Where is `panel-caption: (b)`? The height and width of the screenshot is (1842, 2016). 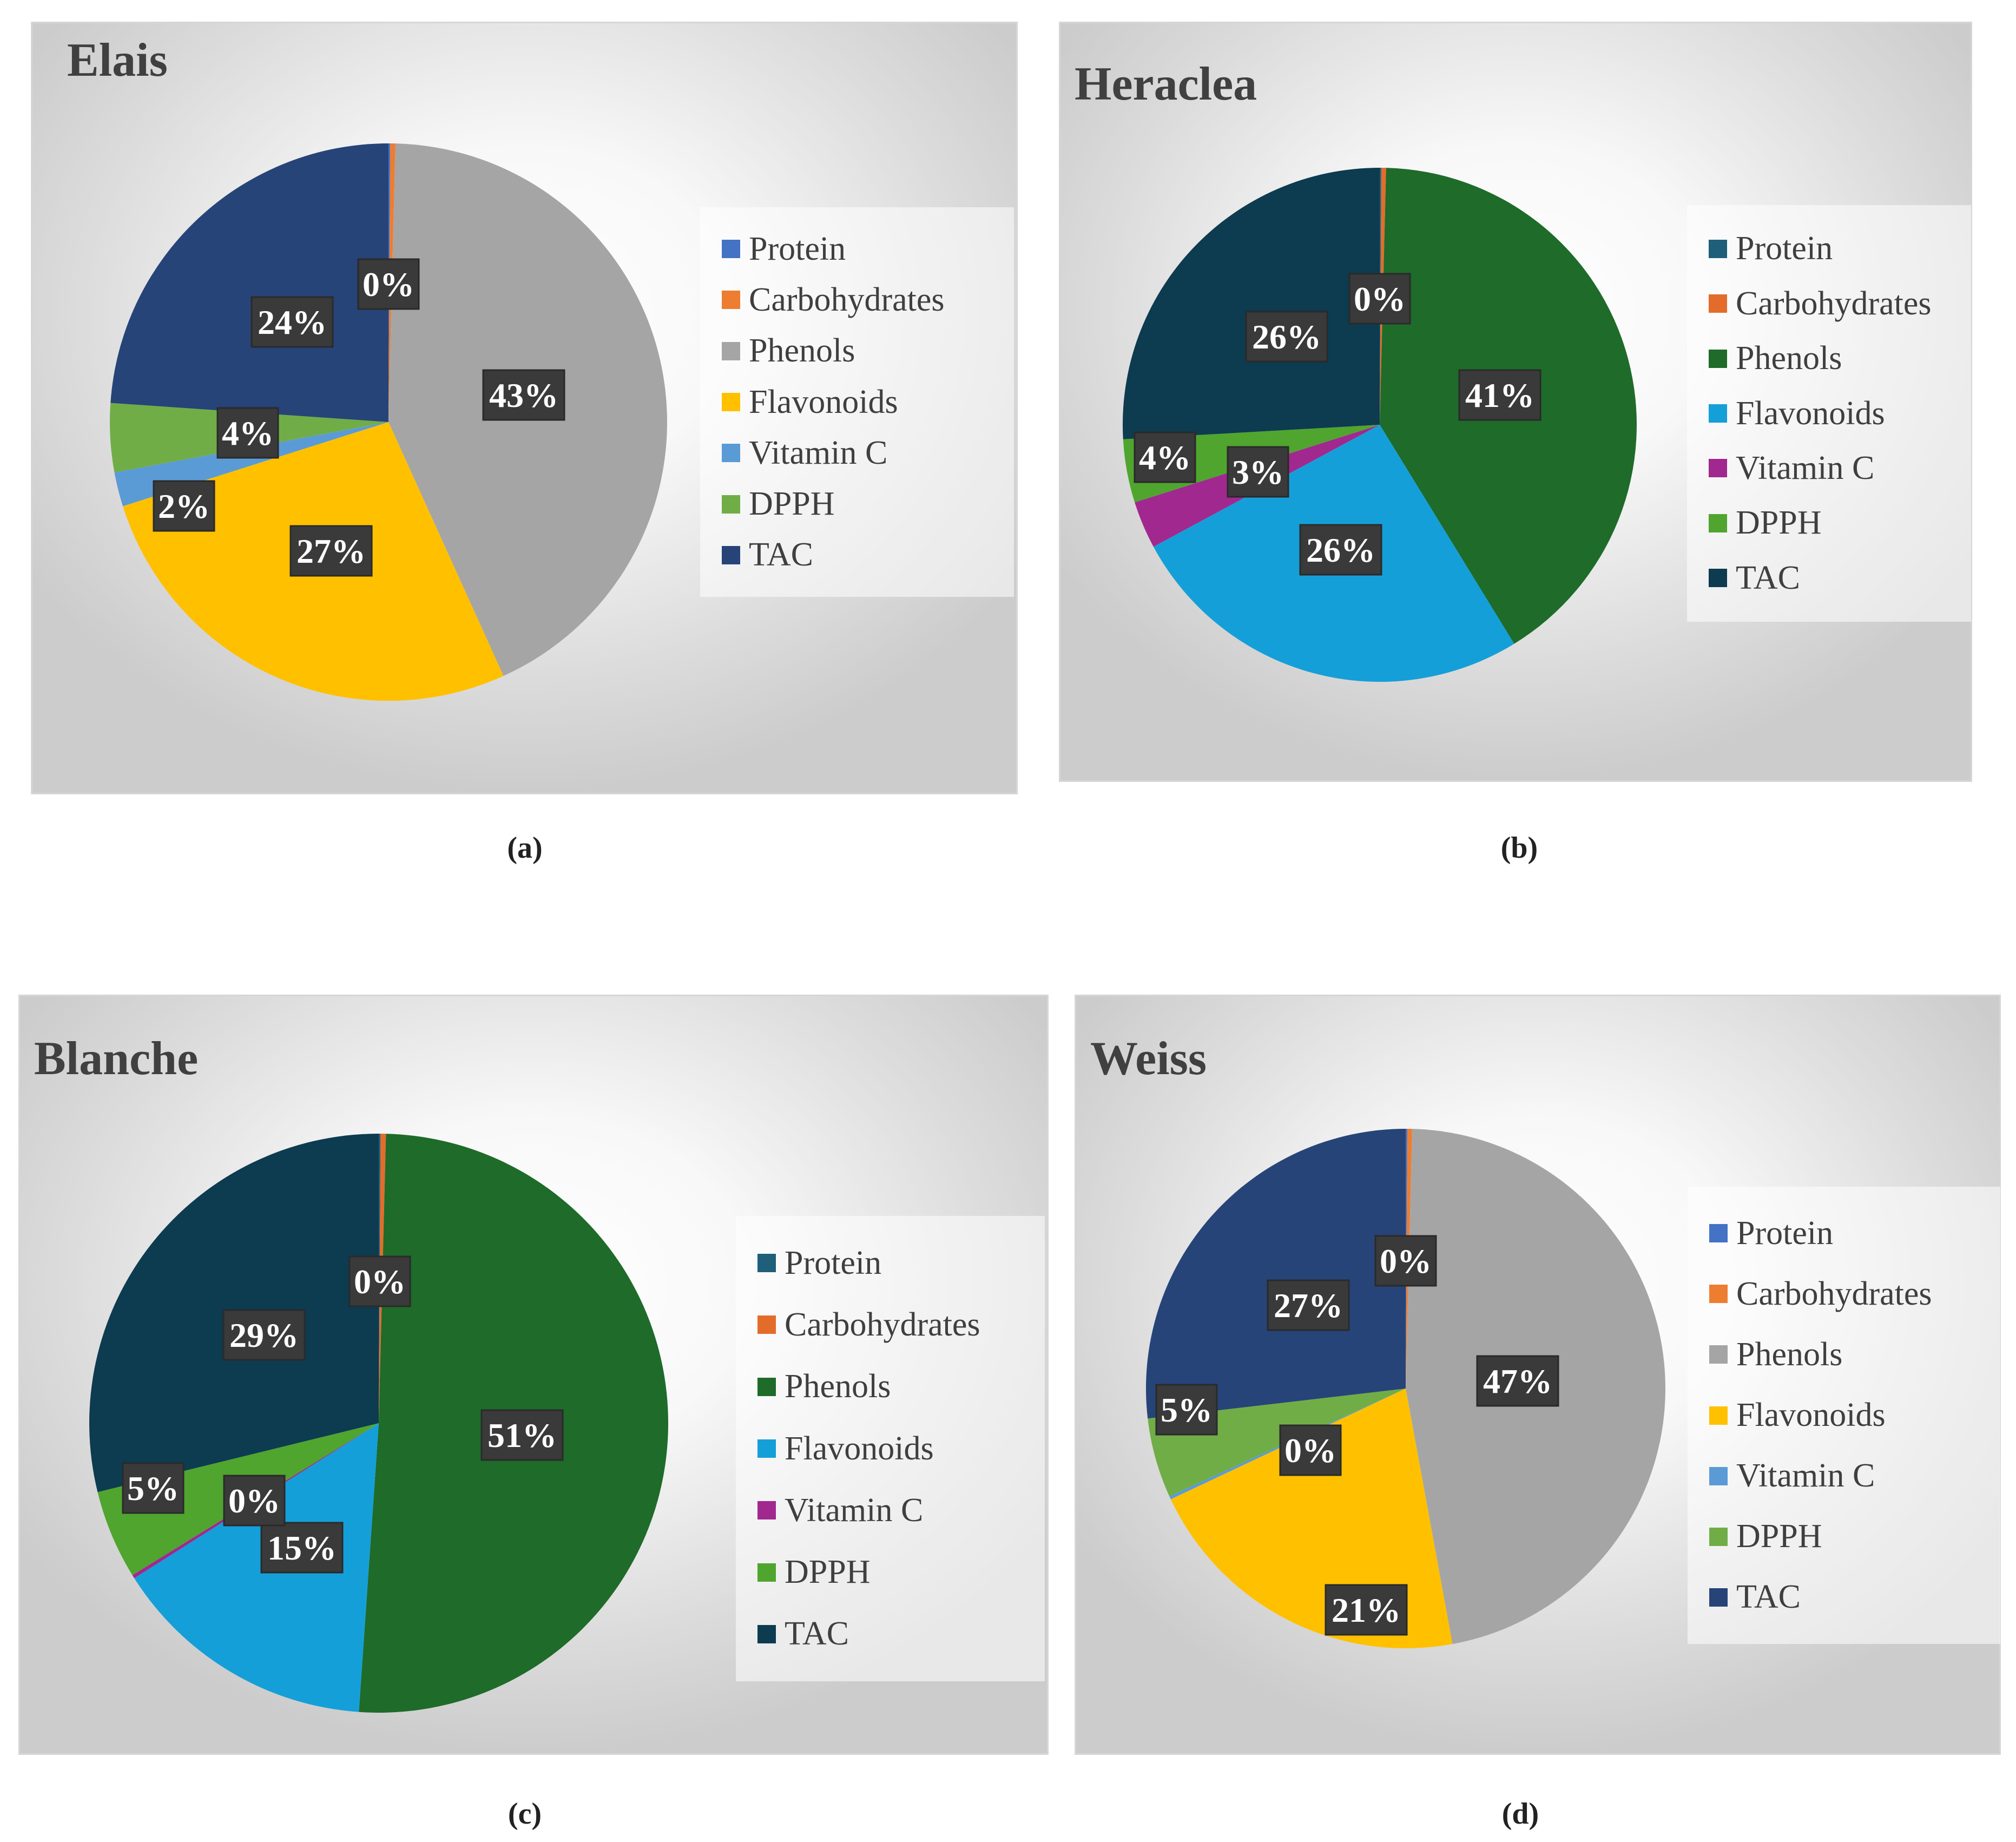 panel-caption: (b) is located at coordinates (1519, 848).